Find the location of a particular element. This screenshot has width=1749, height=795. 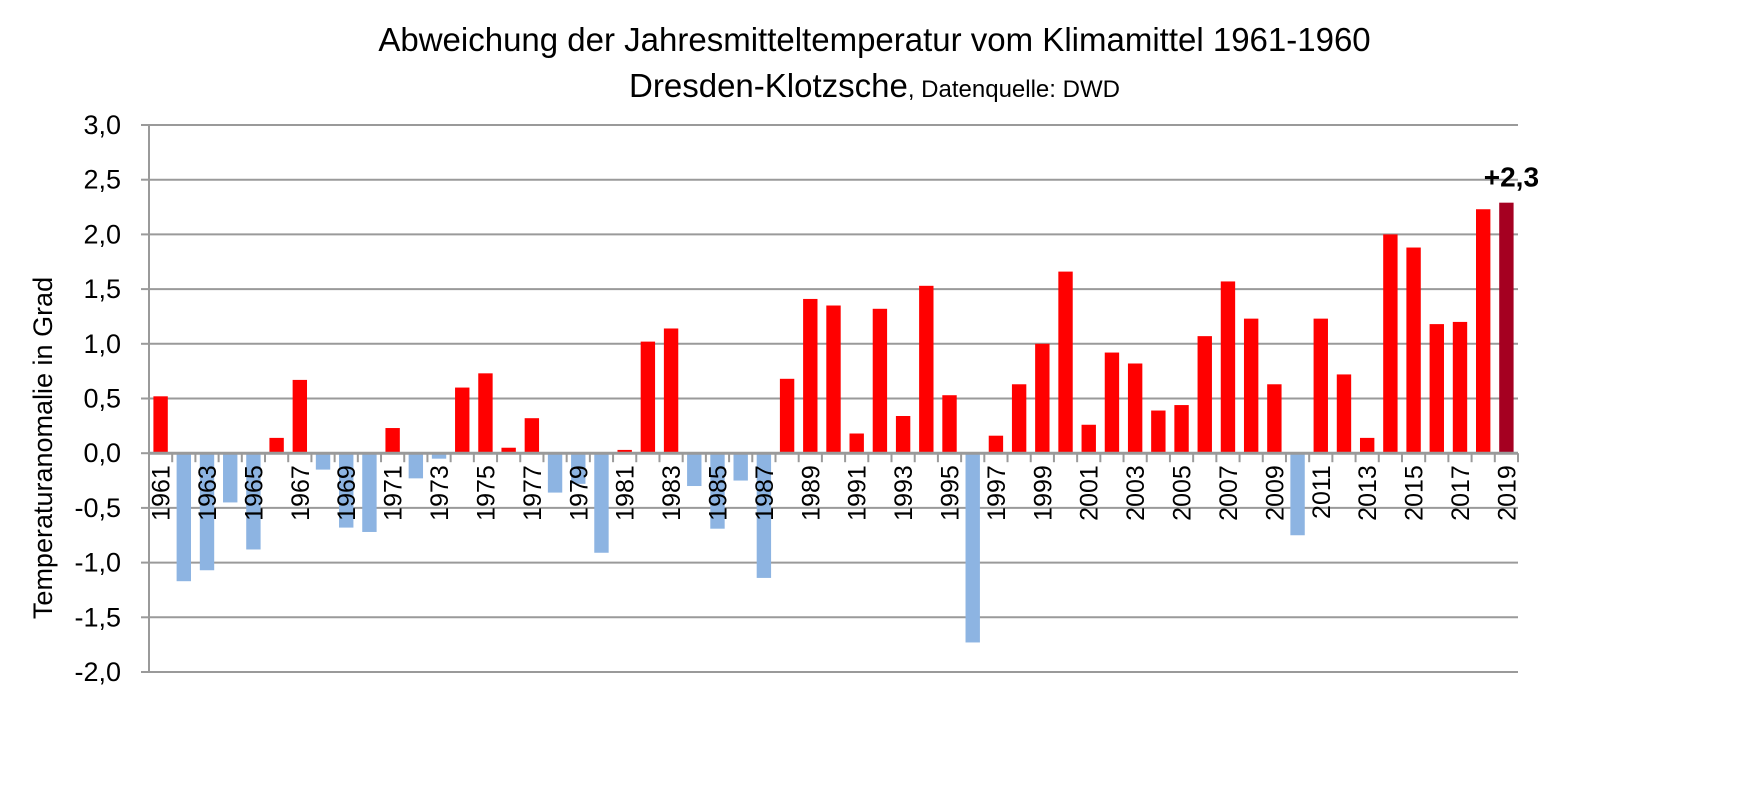

bar-1980 is located at coordinates (601, 503).